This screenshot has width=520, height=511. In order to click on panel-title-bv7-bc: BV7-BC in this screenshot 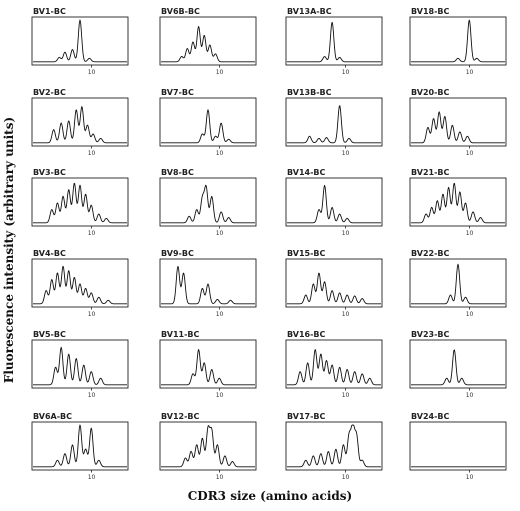, I will do `click(177, 92)`.